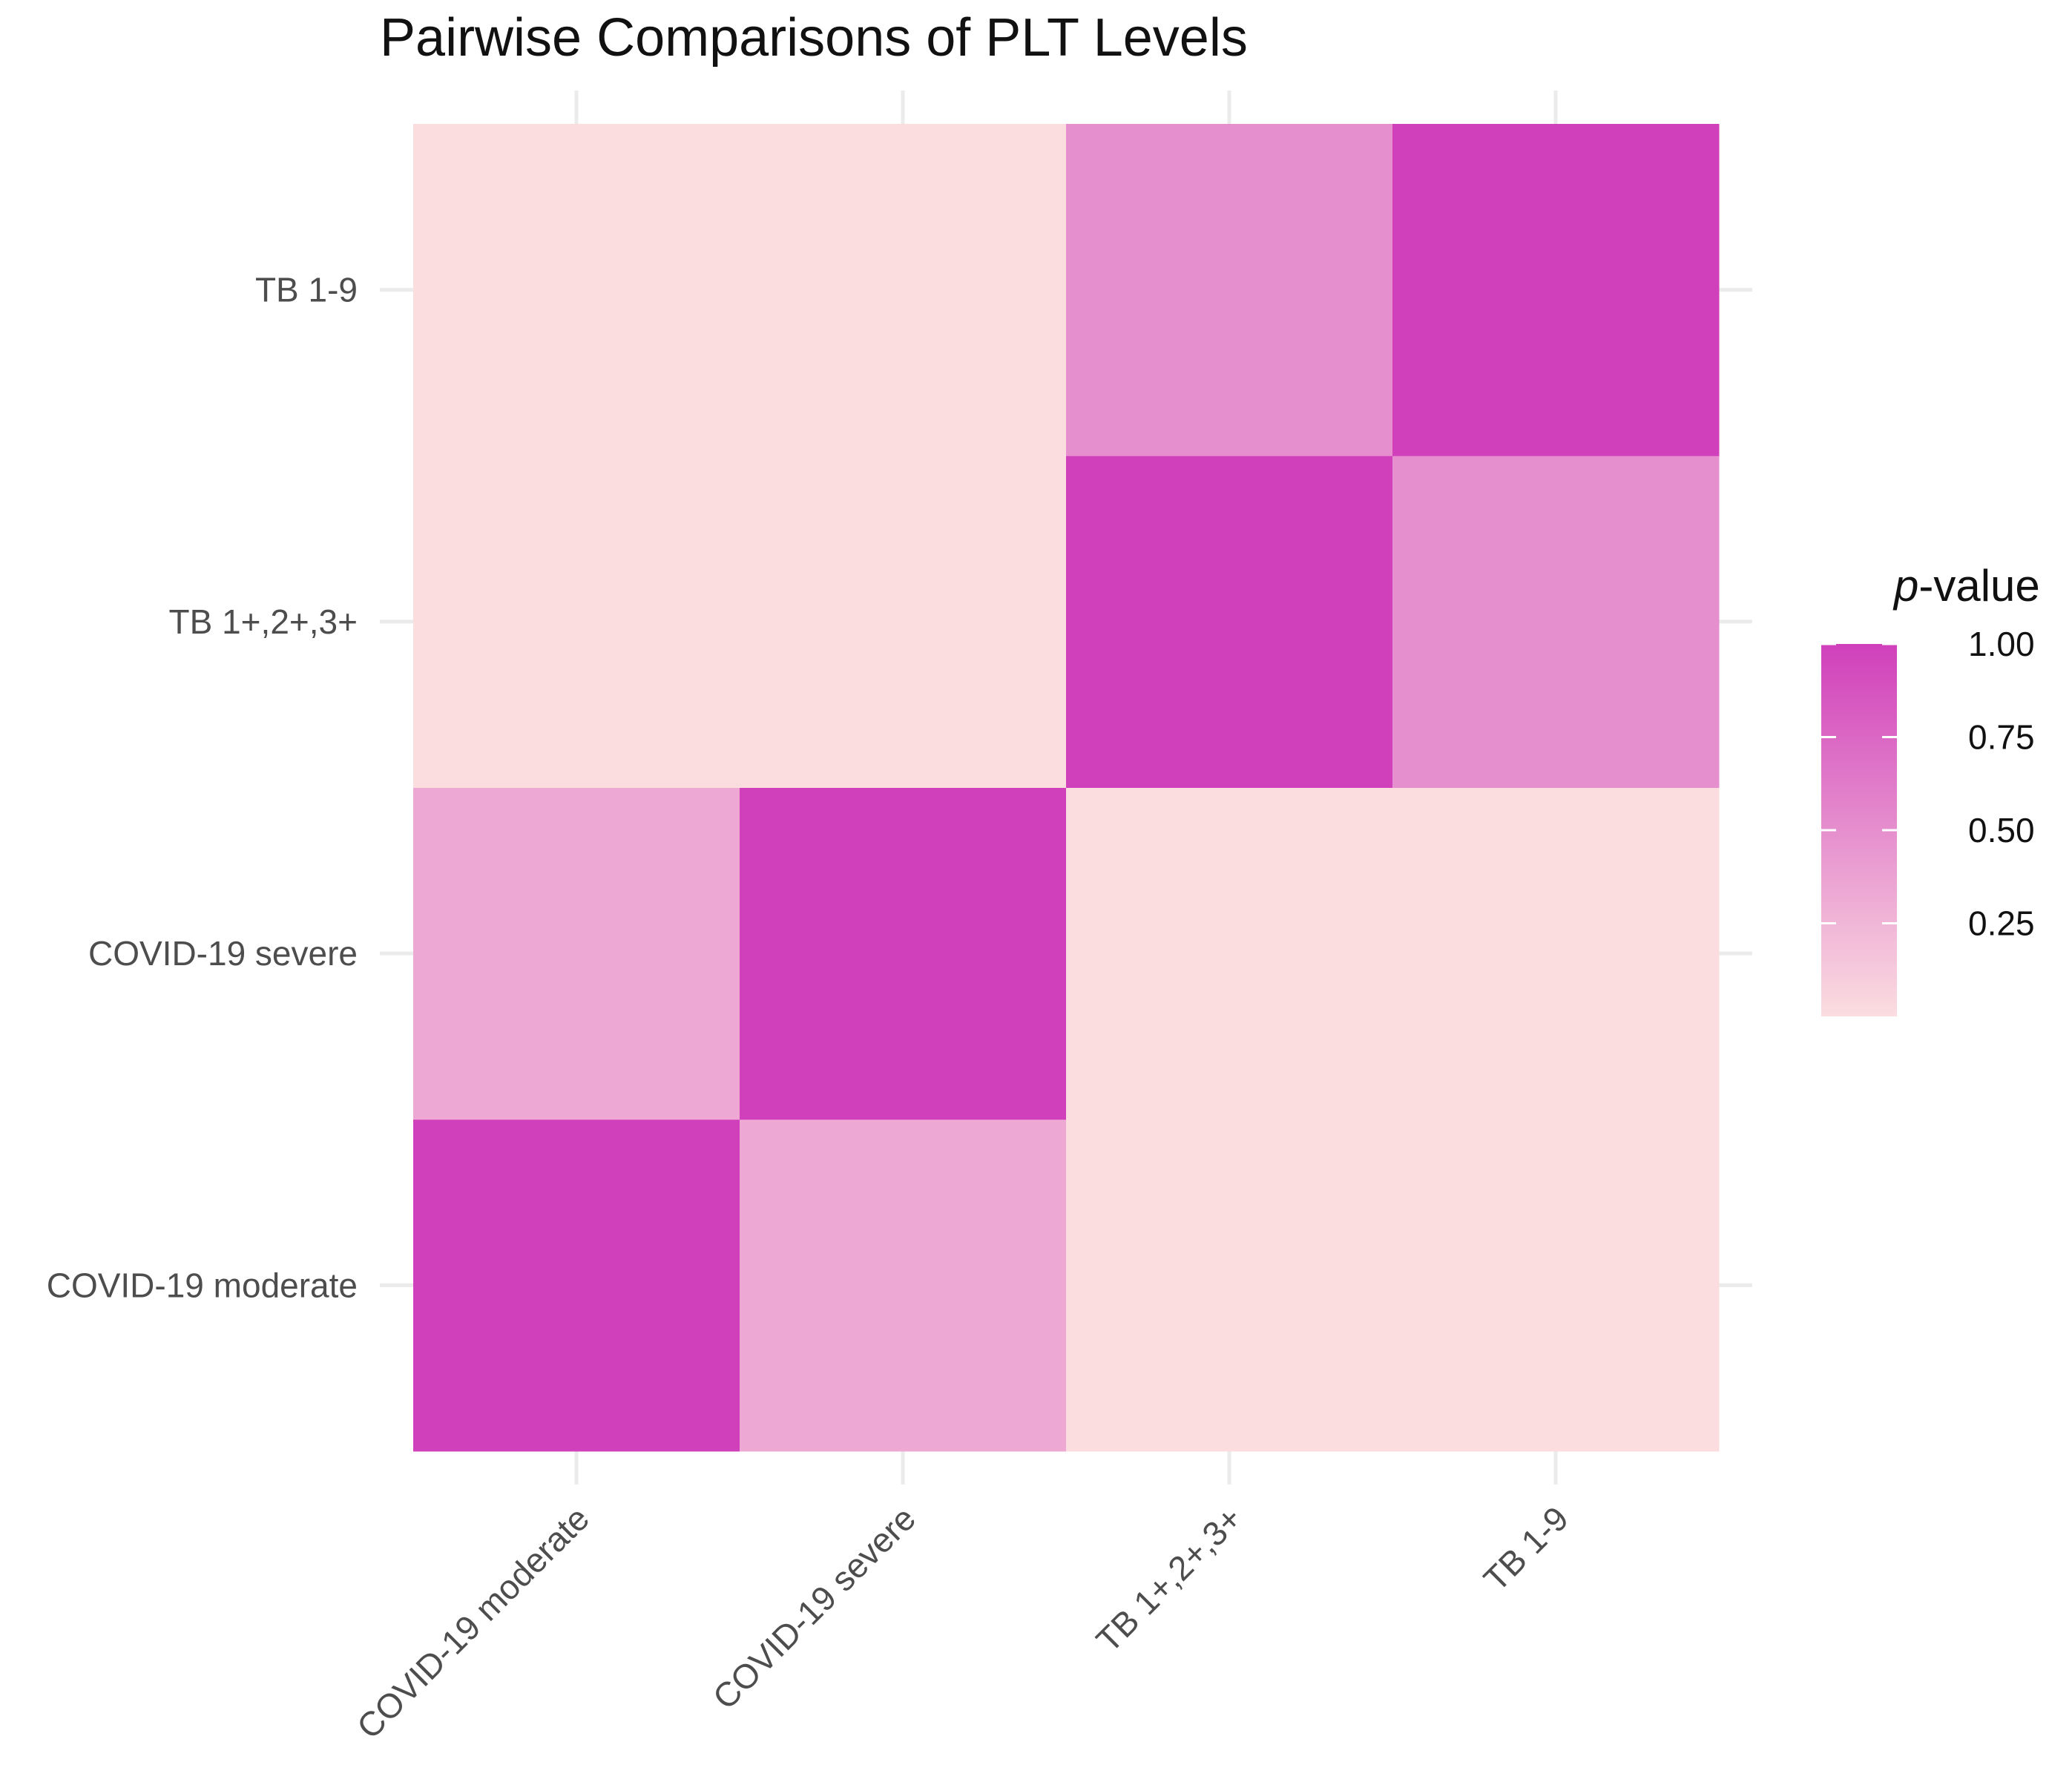 Image resolution: width=2072 pixels, height=1785 pixels. What do you see at coordinates (202, 1285) in the screenshot?
I see `y-tick-label: COVID-19 moderate` at bounding box center [202, 1285].